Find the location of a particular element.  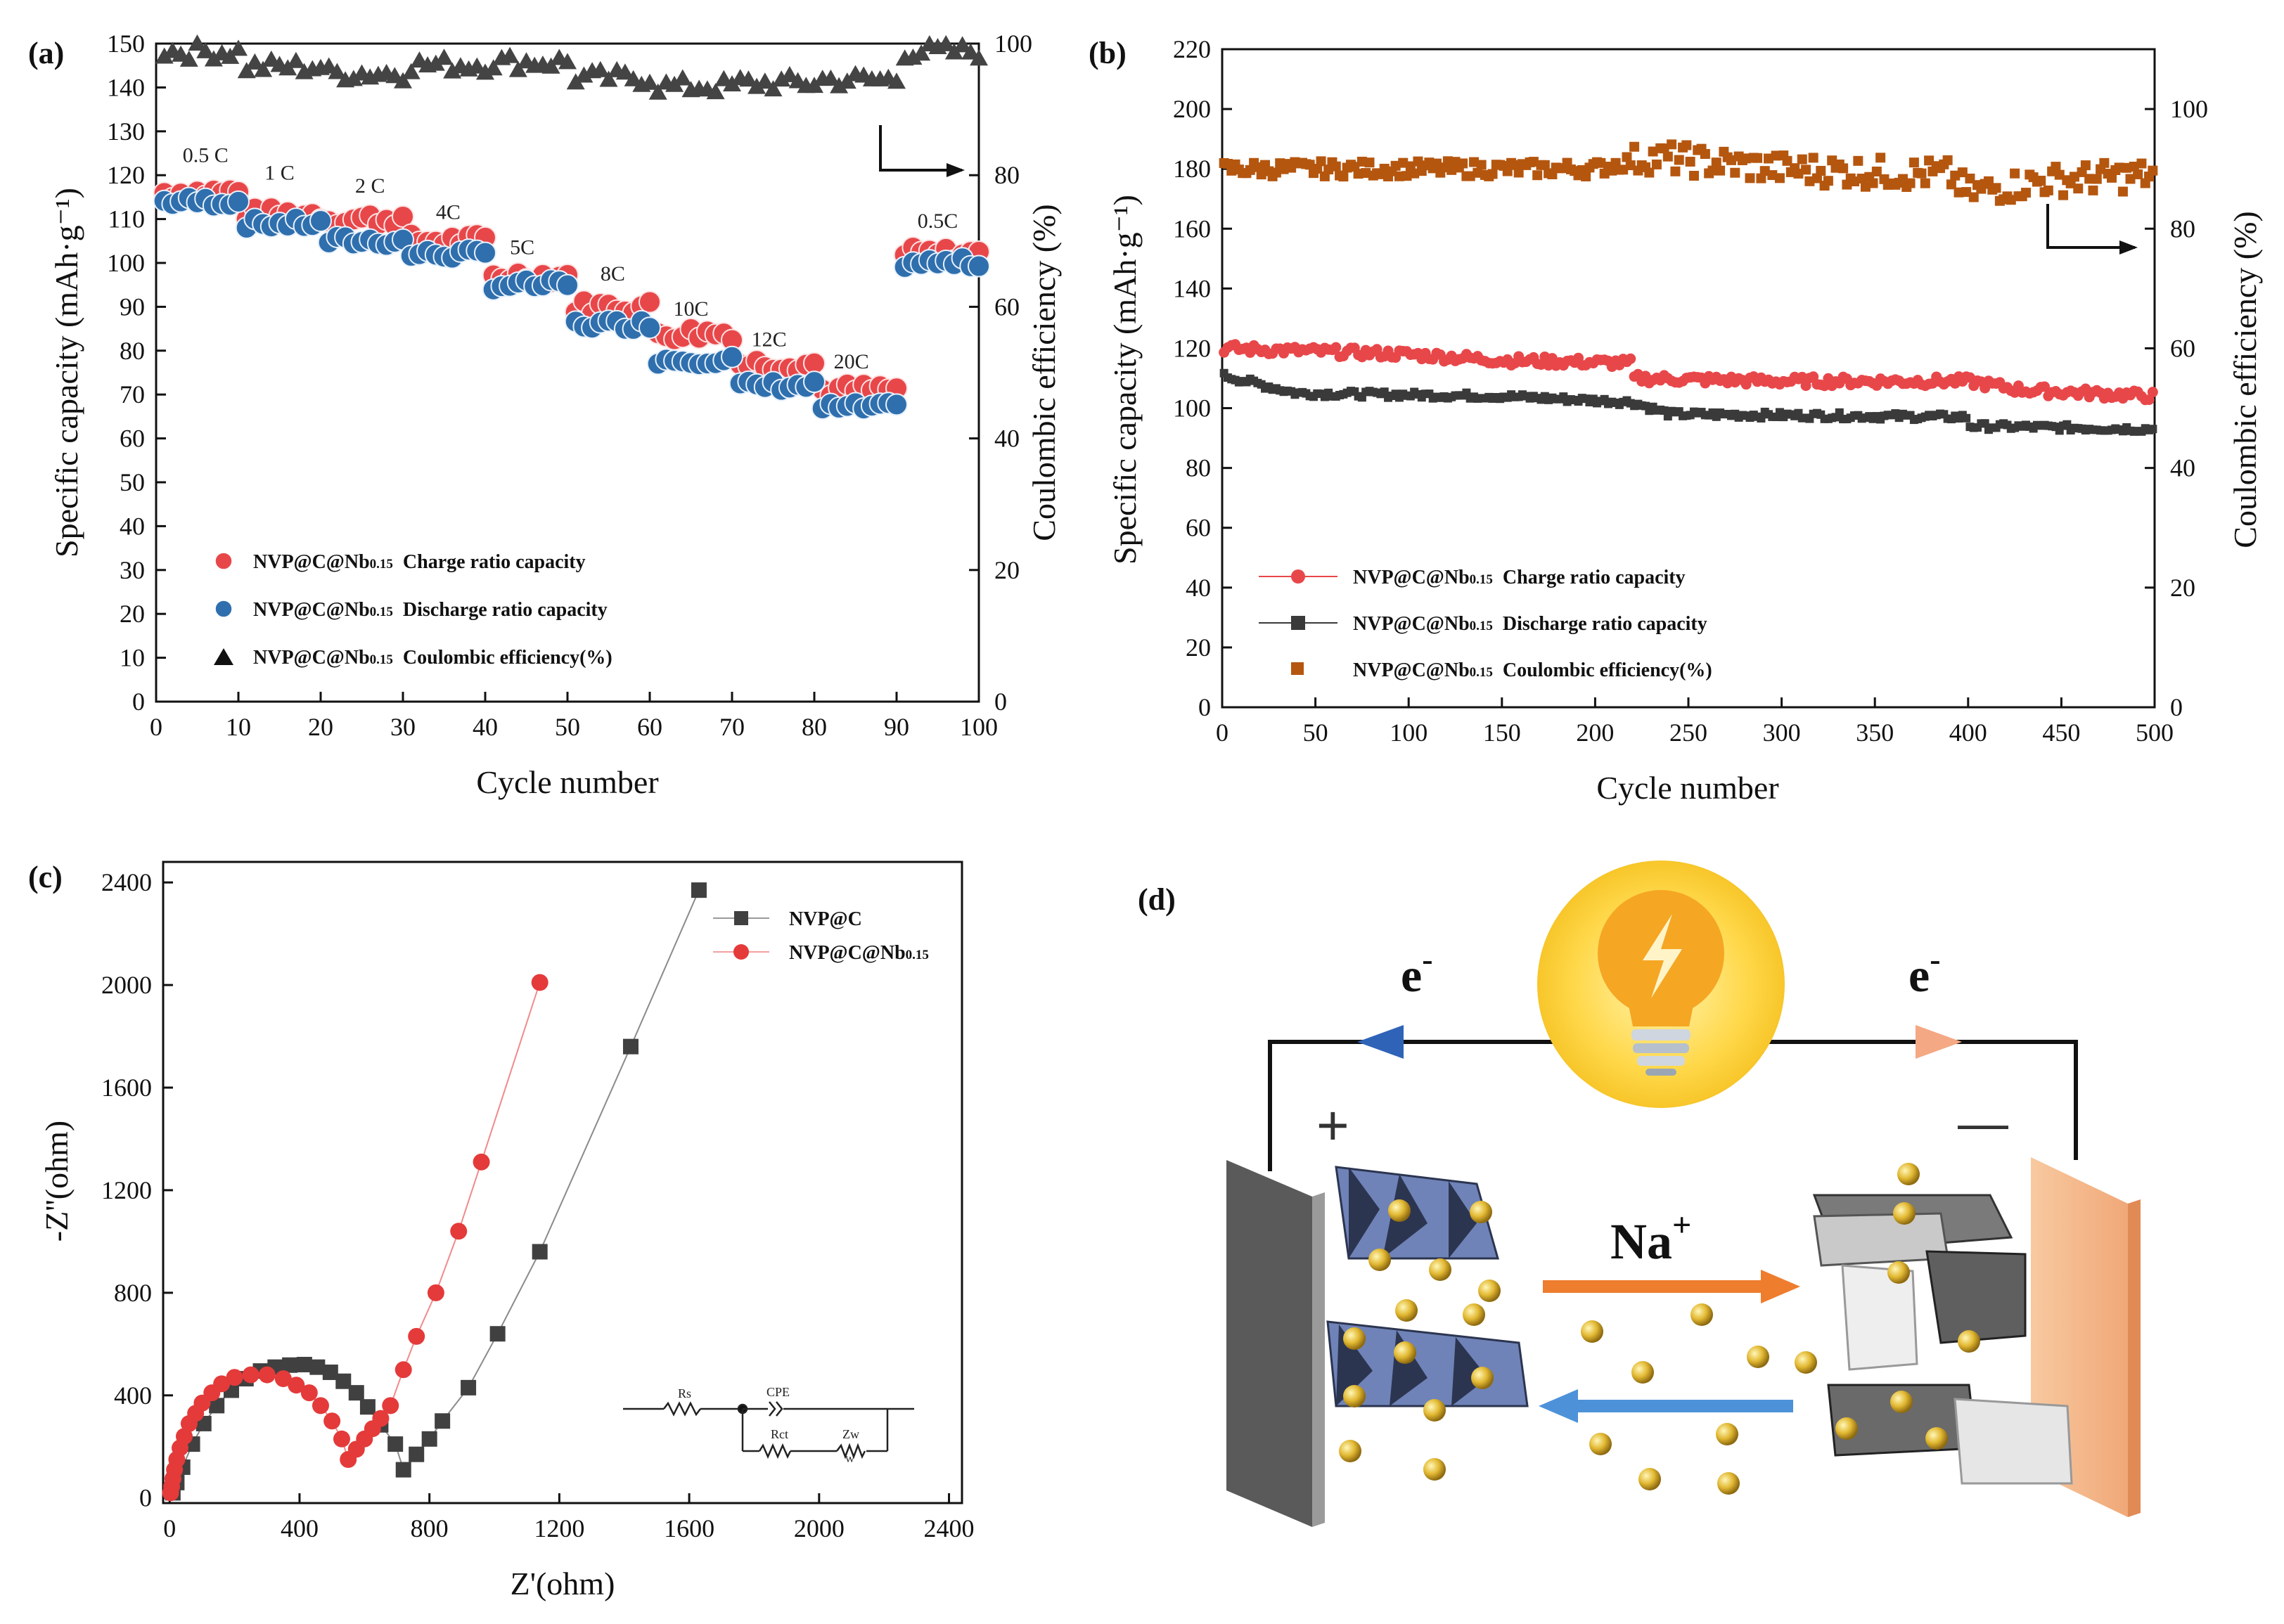

y2-tick-label: 60 is located at coordinates (1007, 306).